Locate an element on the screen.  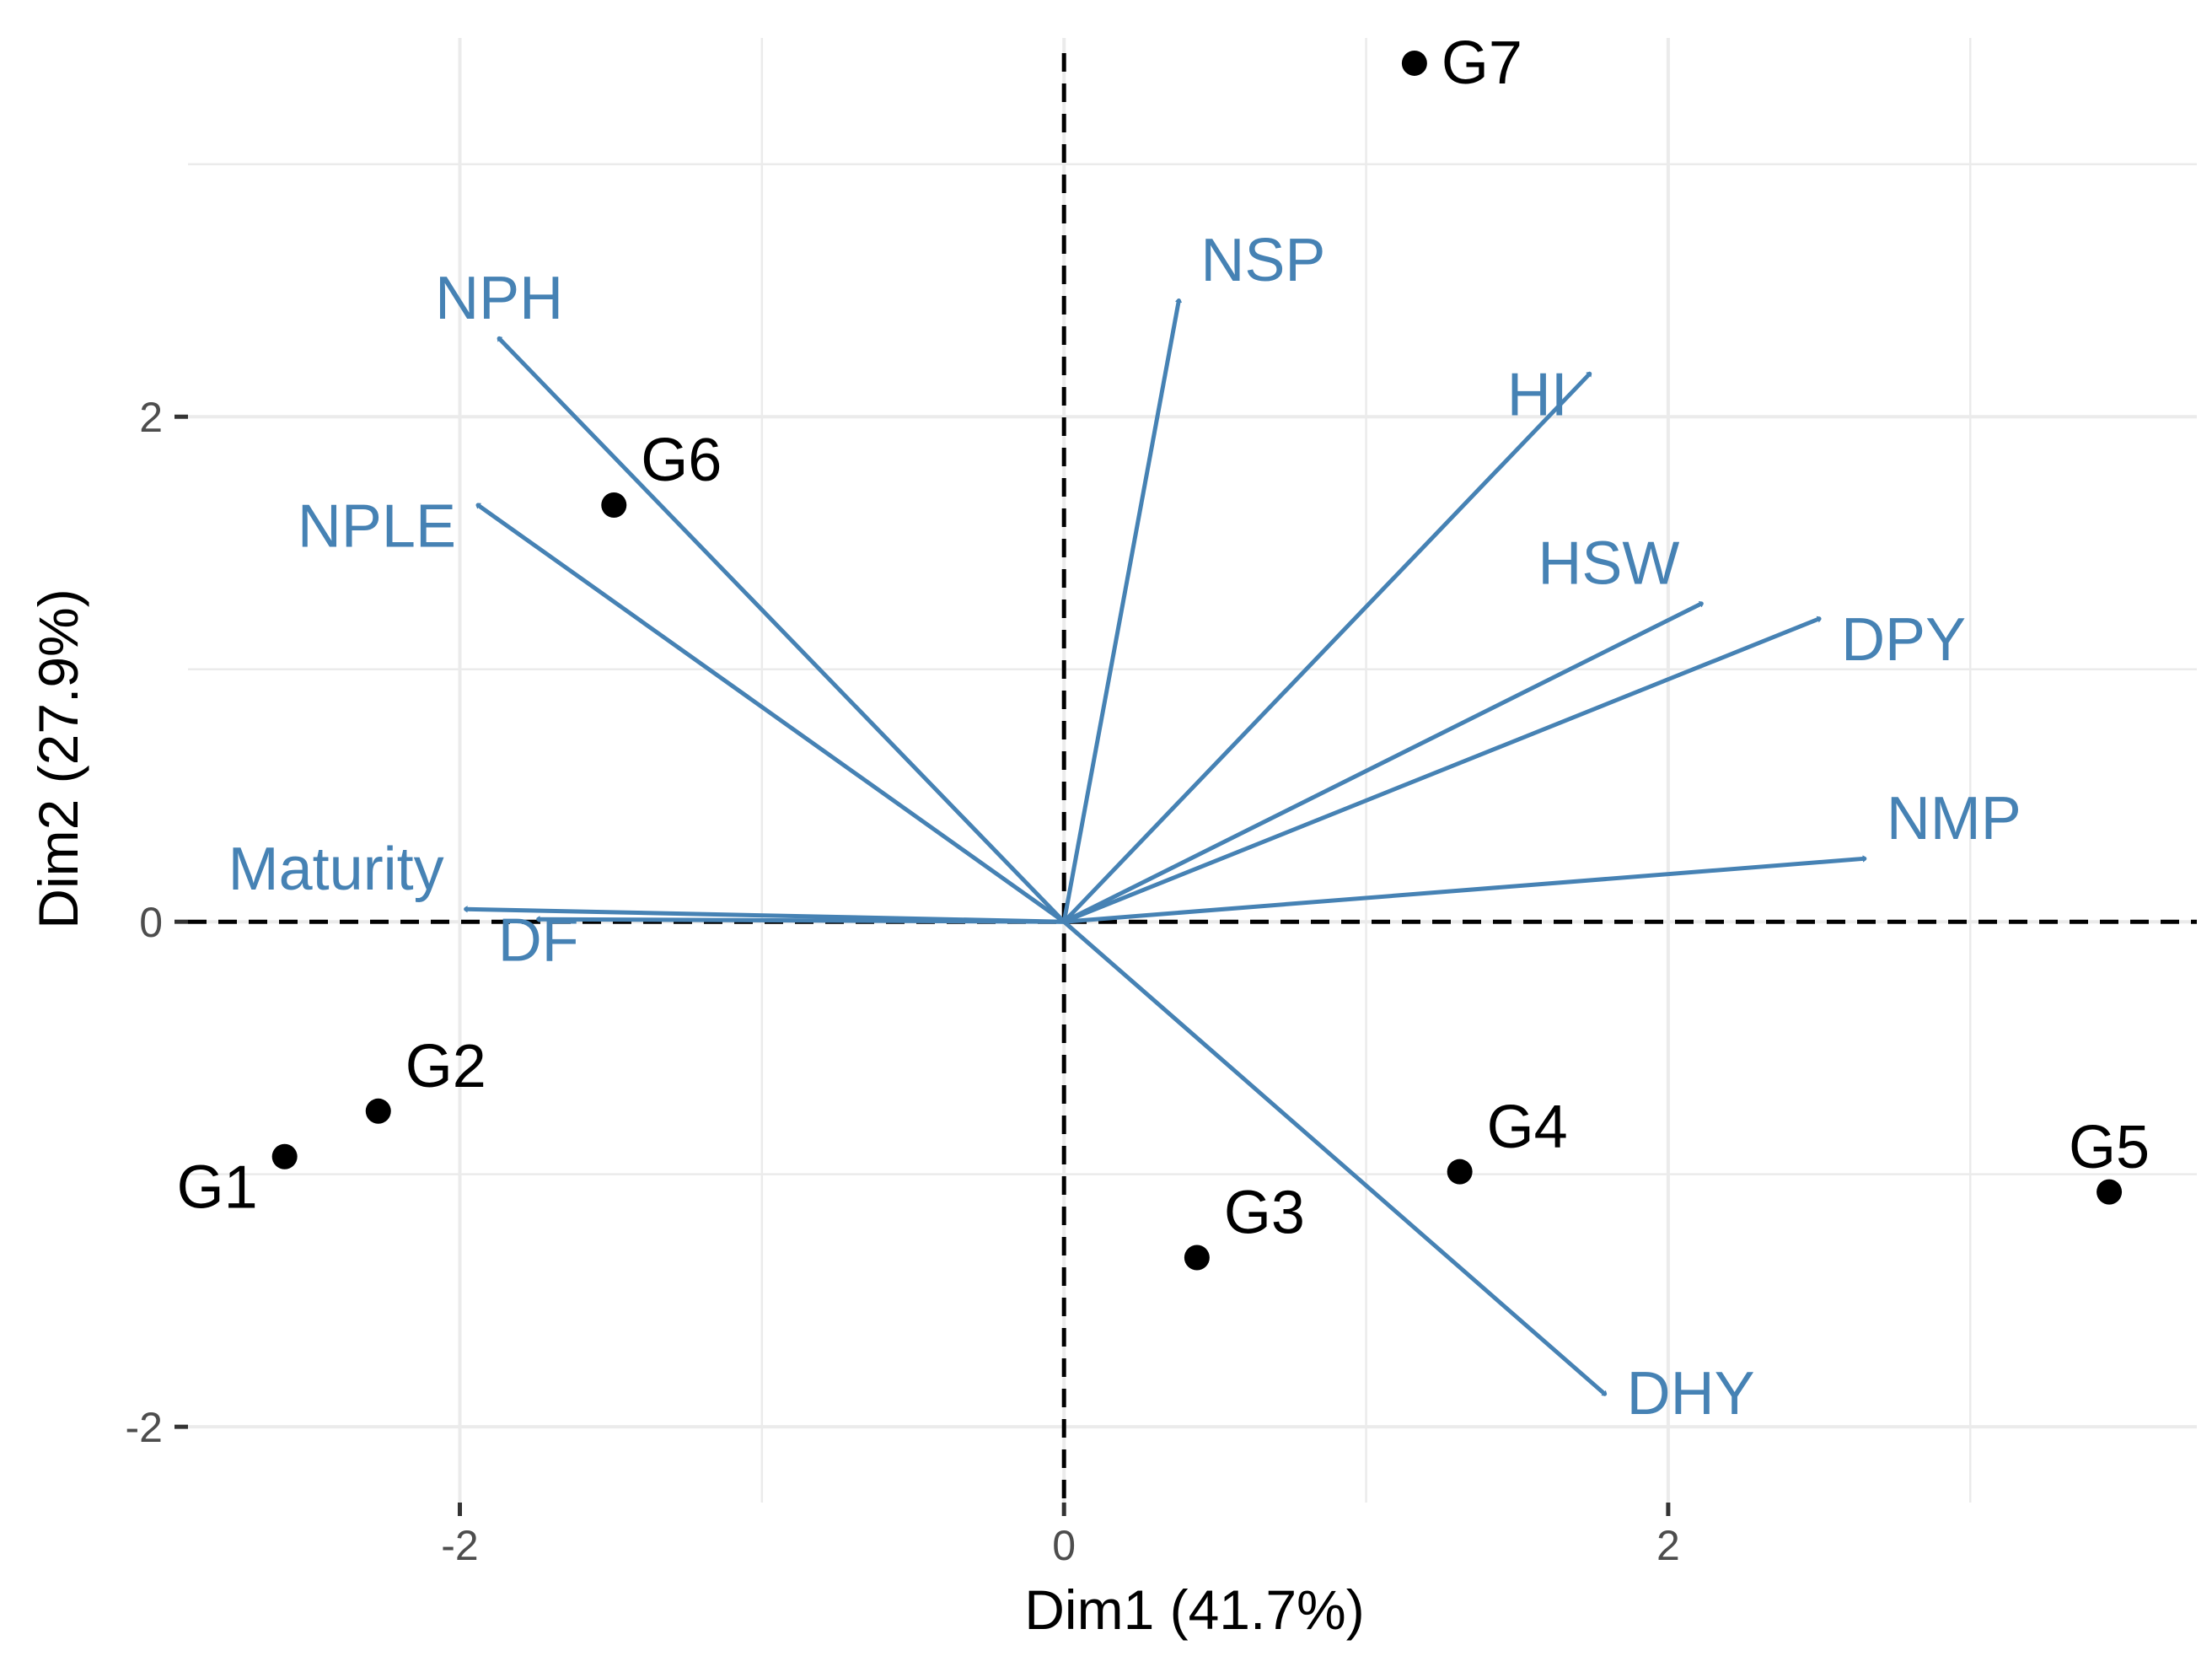
individual-label-g5: G5 is located at coordinates (2109, 1147).